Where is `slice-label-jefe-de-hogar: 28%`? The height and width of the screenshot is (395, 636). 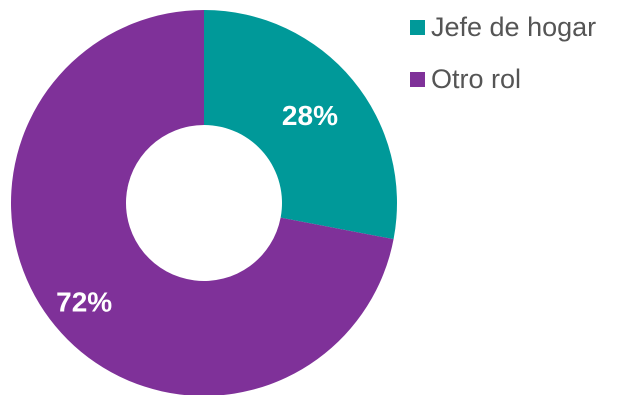
slice-label-jefe-de-hogar: 28% is located at coordinates (310, 115).